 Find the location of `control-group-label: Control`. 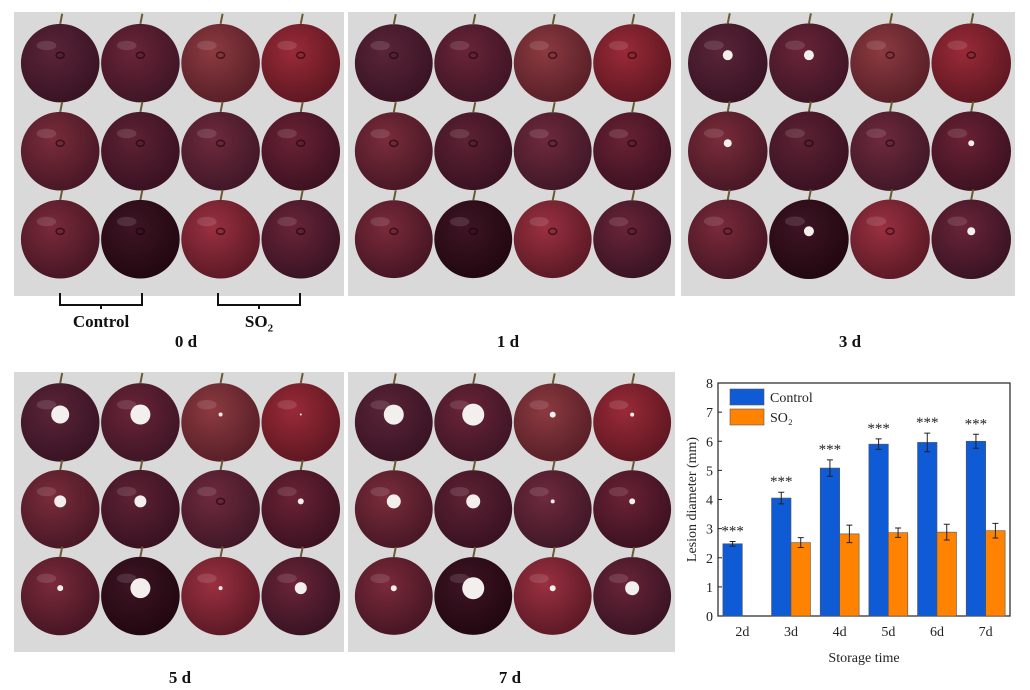

control-group-label: Control is located at coordinates (101, 321).